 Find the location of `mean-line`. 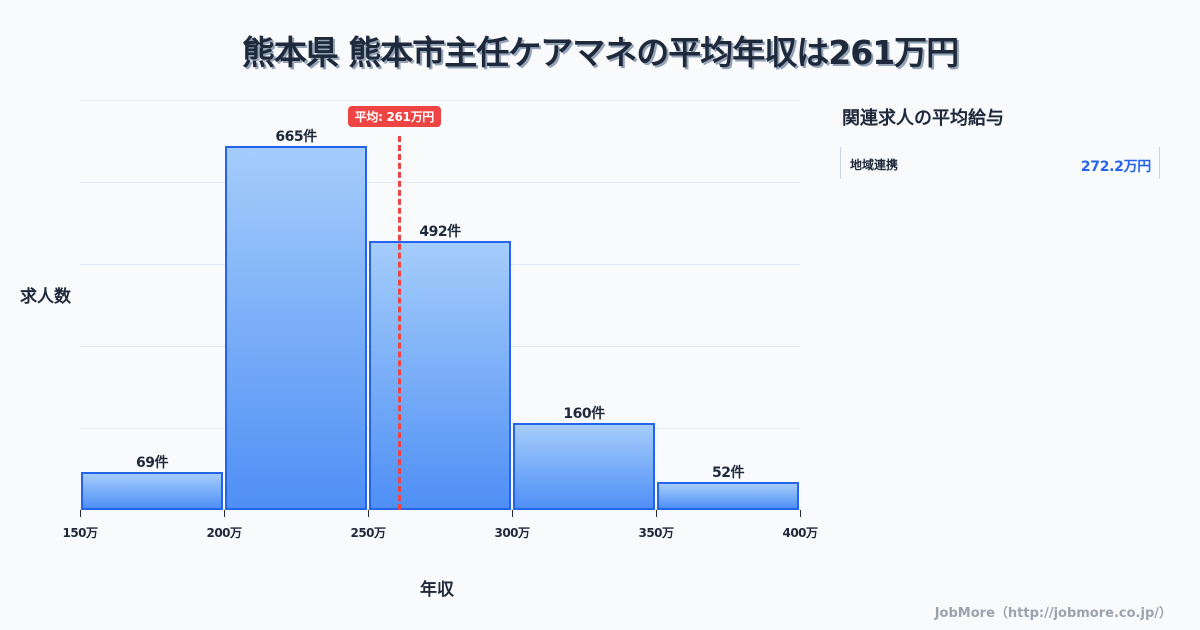

mean-line is located at coordinates (400, 323).